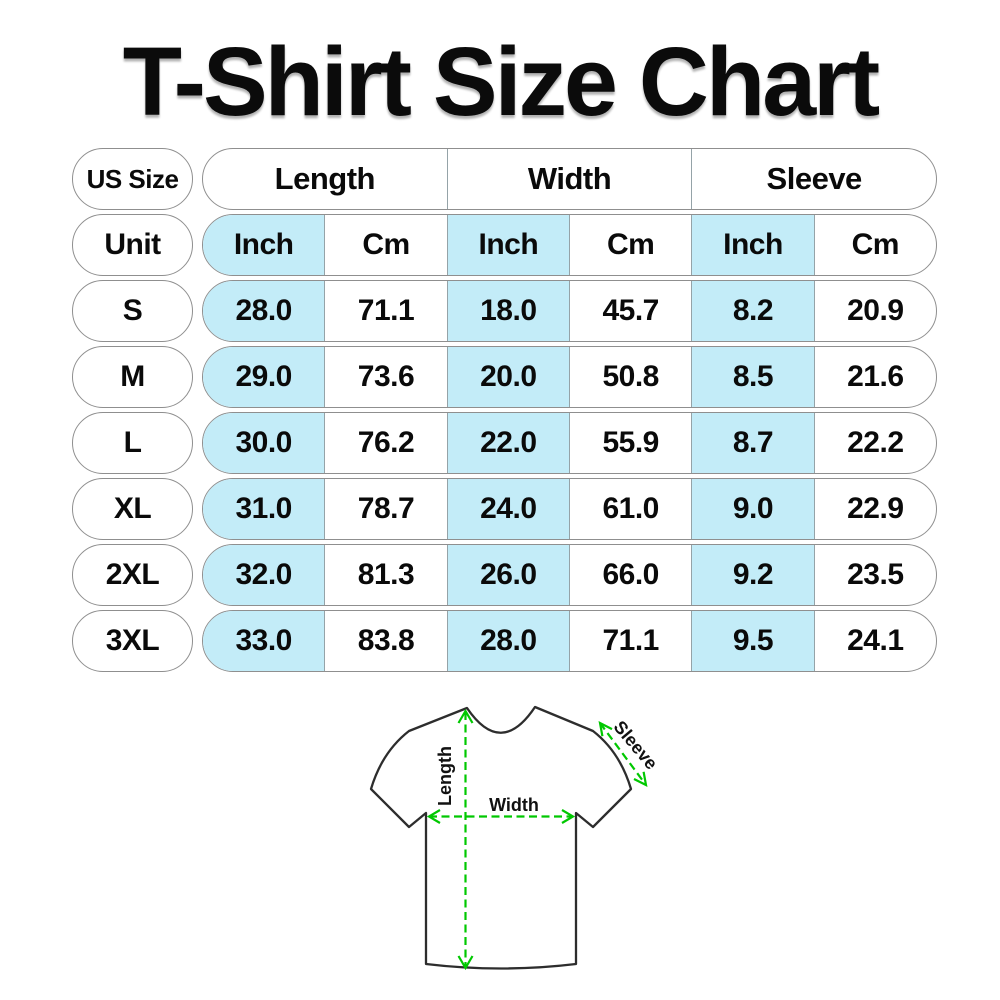 Image resolution: width=1000 pixels, height=1000 pixels. Describe the element at coordinates (623, 754) in the screenshot. I see `sleeve-arrow` at that location.